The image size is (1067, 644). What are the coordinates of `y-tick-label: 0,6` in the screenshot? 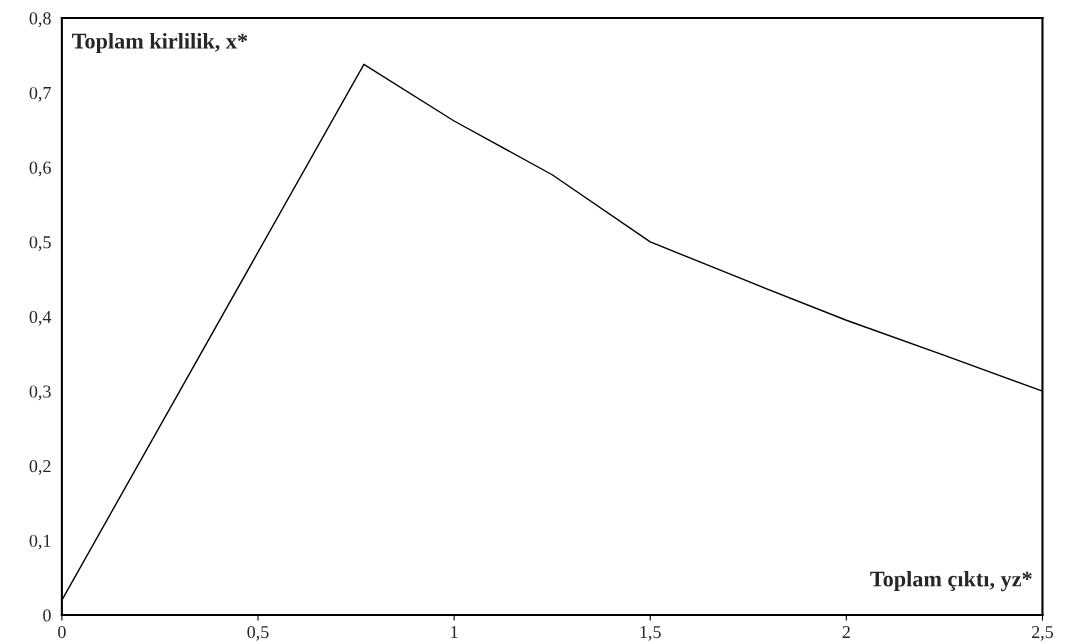 It's located at (40, 169).